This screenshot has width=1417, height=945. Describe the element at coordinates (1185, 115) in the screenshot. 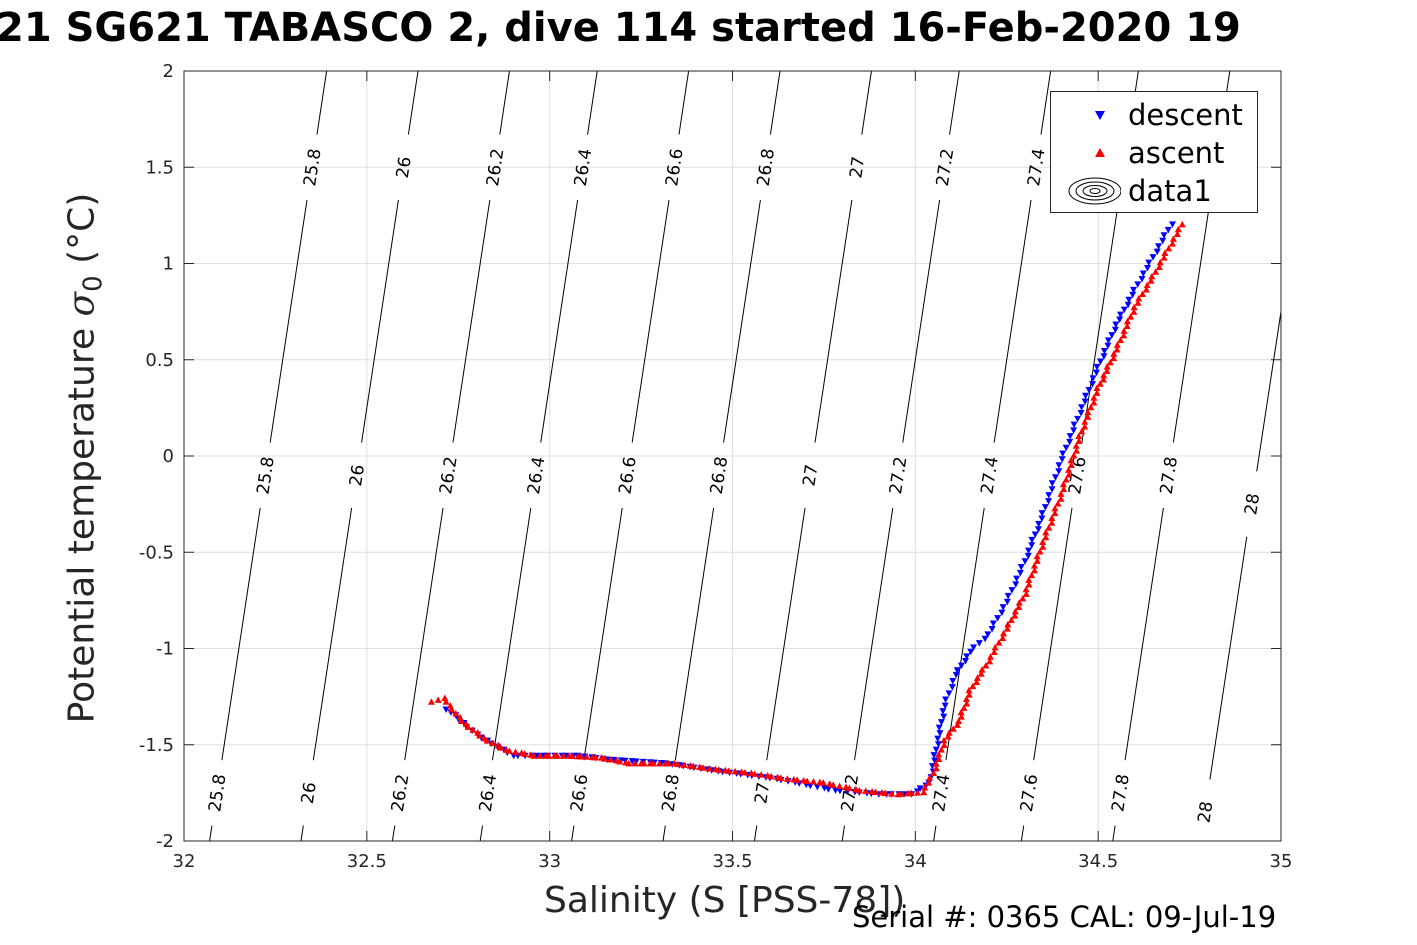

I see `legend-label-descent: descent` at that location.